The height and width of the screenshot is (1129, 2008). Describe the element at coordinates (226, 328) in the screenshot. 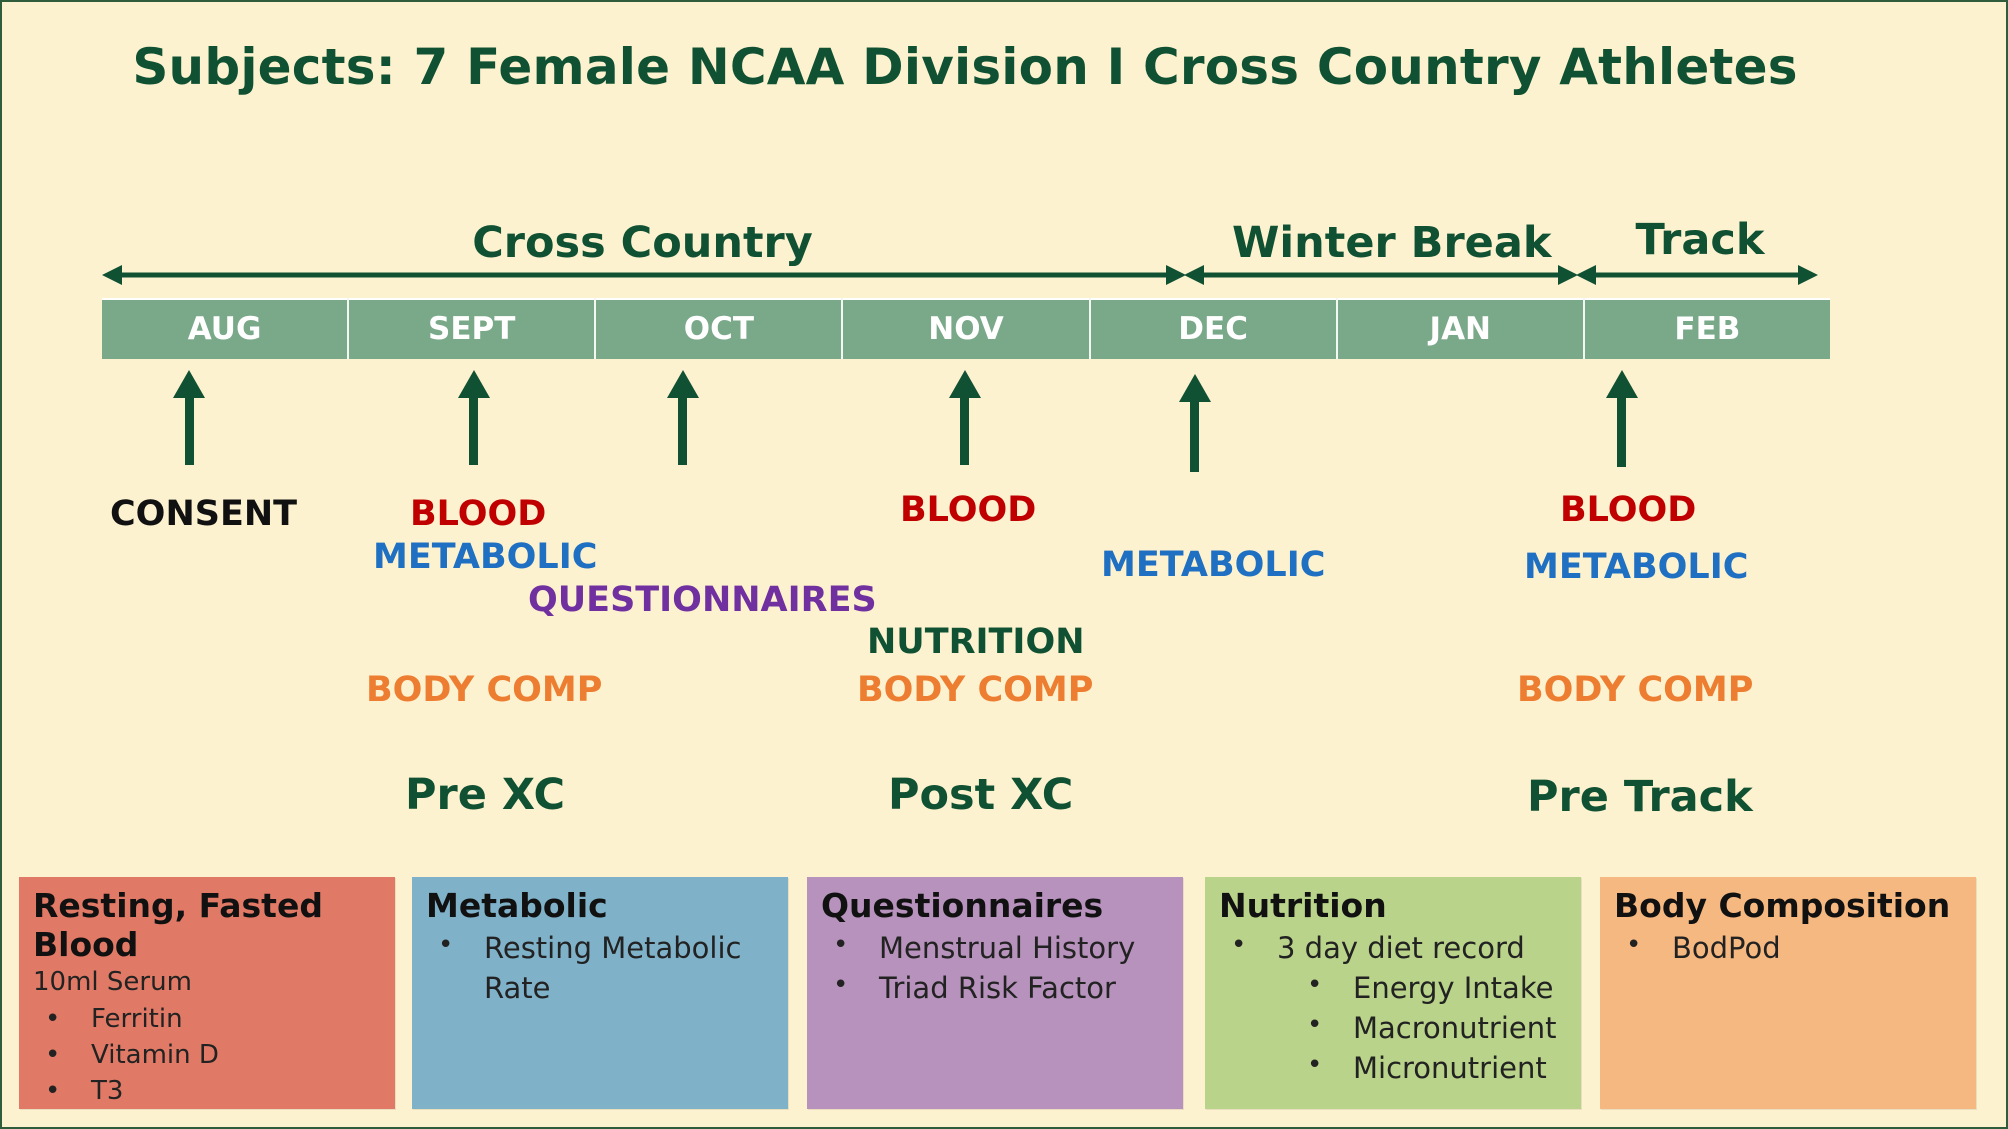

I see `month-aug: AUG` at that location.